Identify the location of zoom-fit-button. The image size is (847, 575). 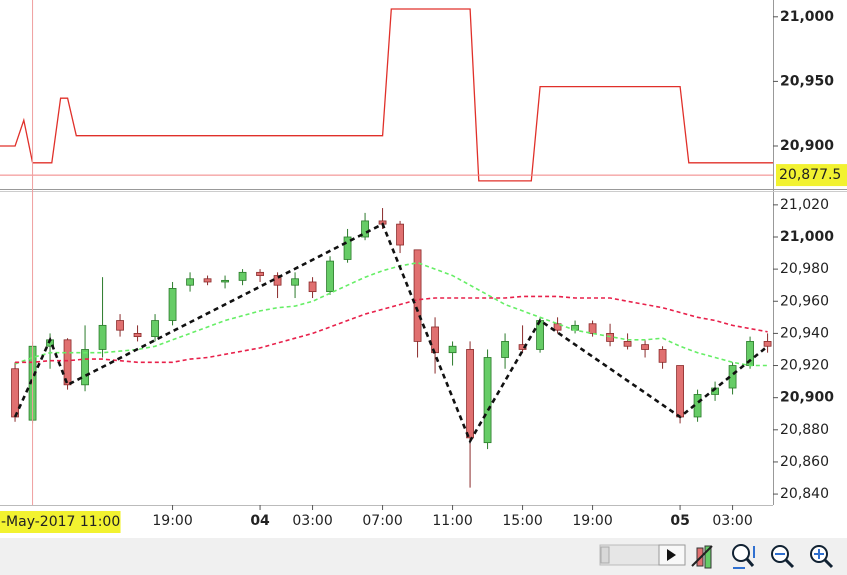
(743, 556).